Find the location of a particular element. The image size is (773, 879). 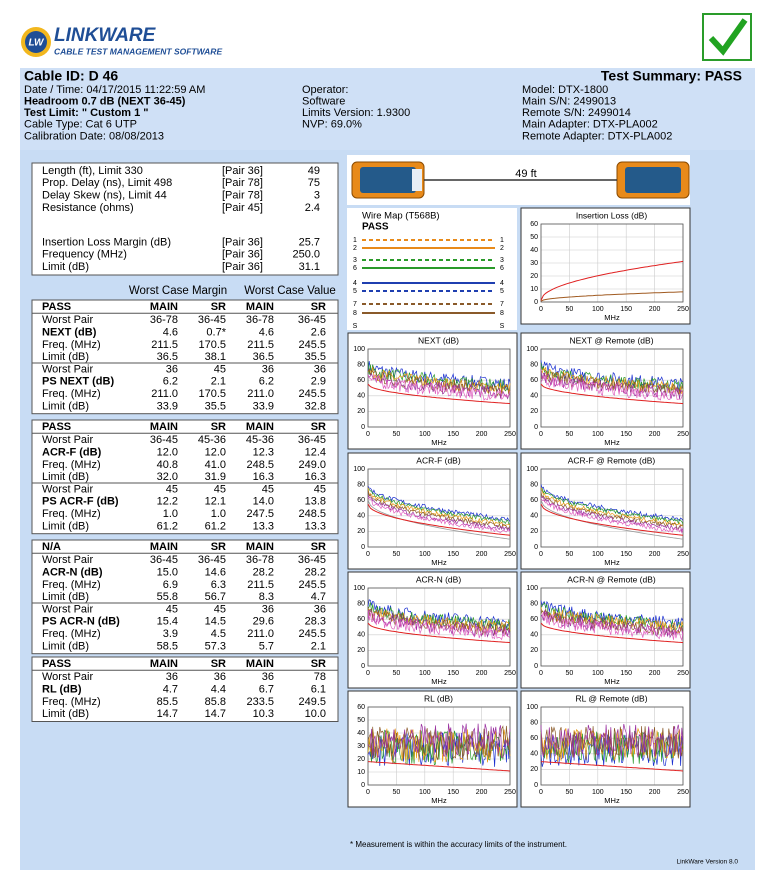

table-cell: 29.6 is located at coordinates (263, 622).